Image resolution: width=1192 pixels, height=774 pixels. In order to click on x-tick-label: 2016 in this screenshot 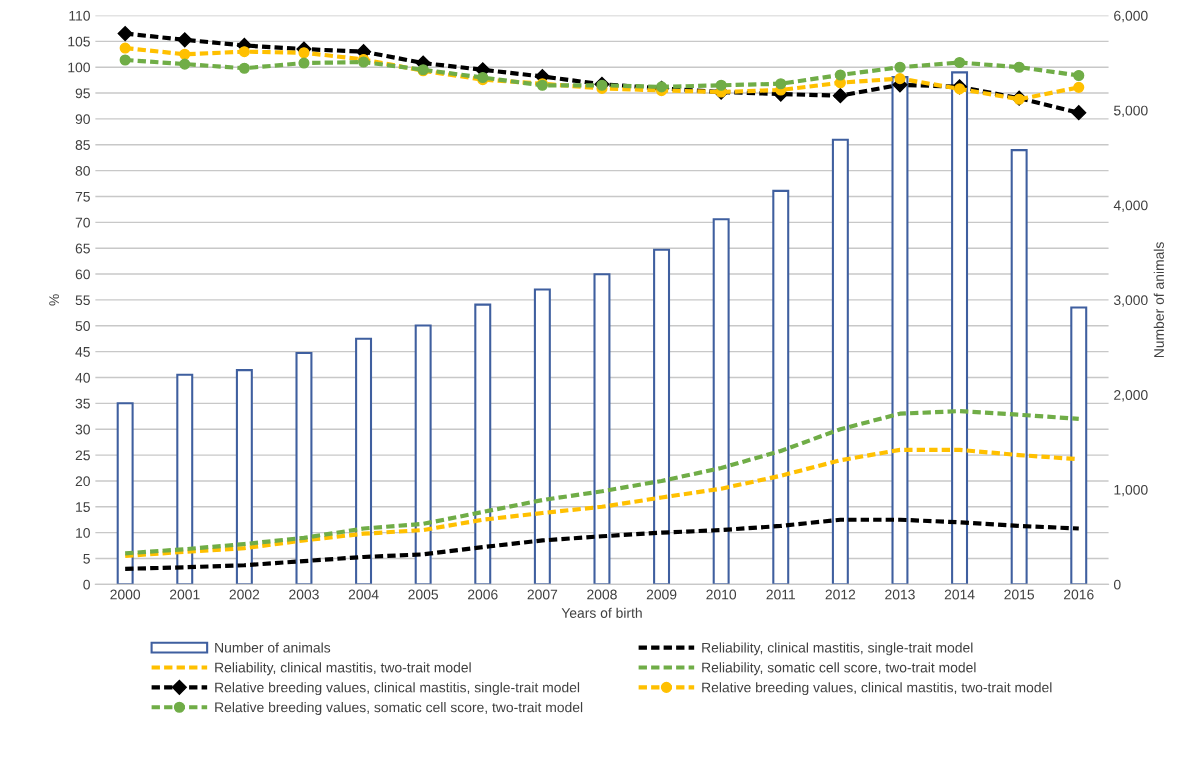, I will do `click(1079, 594)`.